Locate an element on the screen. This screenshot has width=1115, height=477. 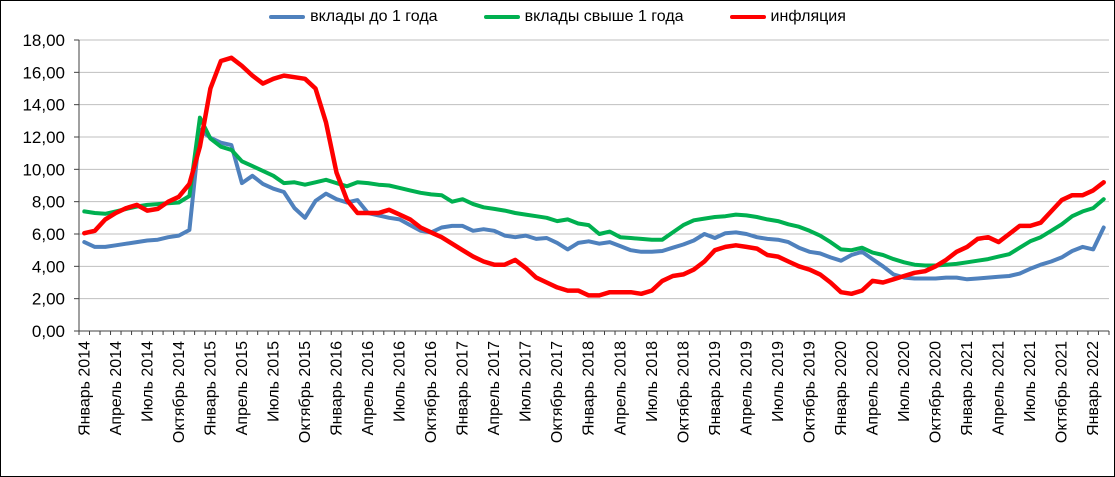
x-axis-label: Октябрь 2015 is located at coordinates (305, 392).